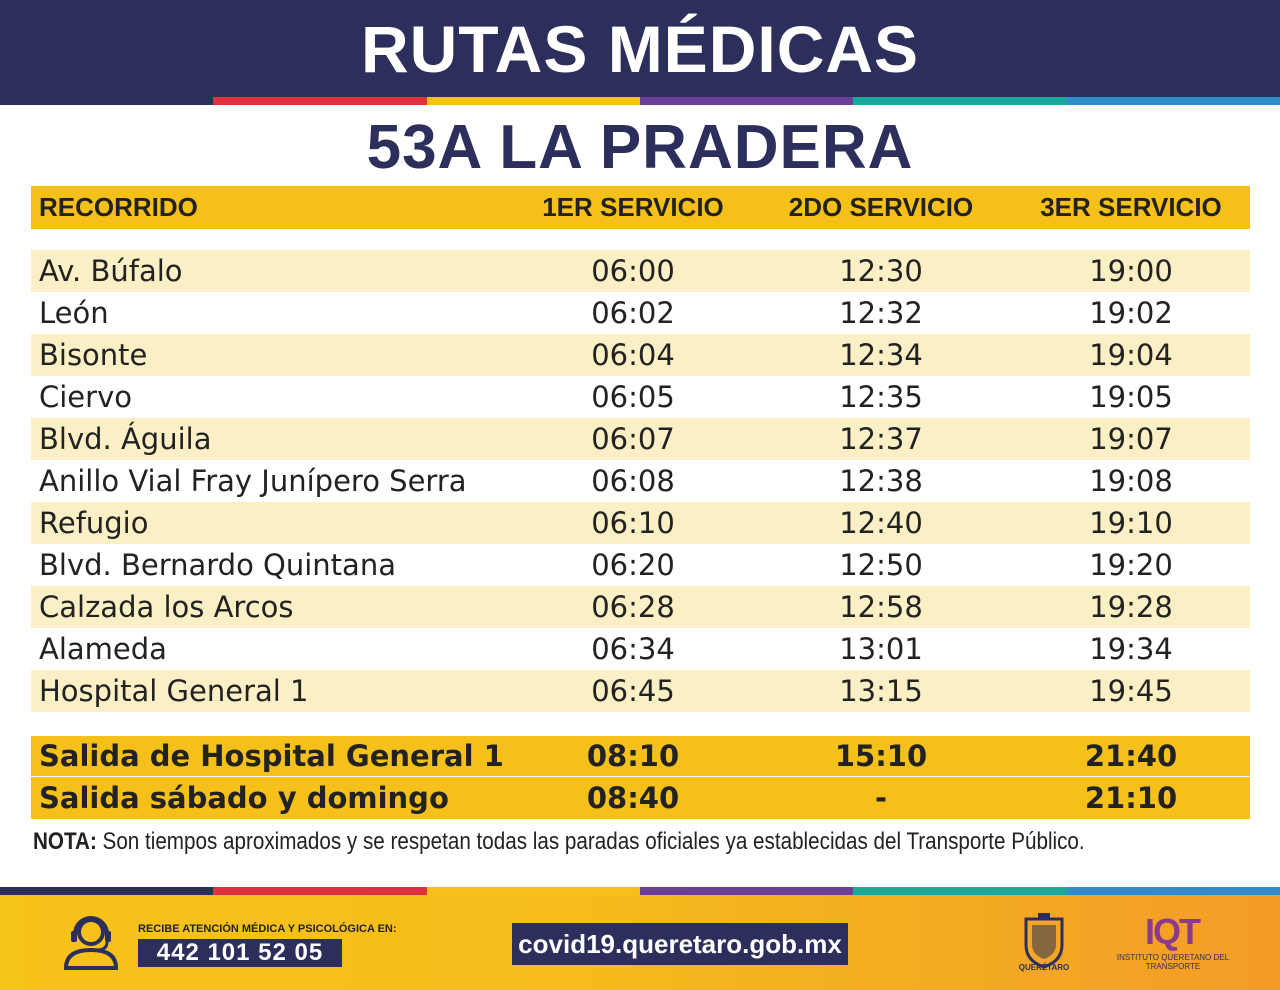 Image resolution: width=1280 pixels, height=990 pixels. I want to click on stop-name: Av. Búfalo, so click(111, 271).